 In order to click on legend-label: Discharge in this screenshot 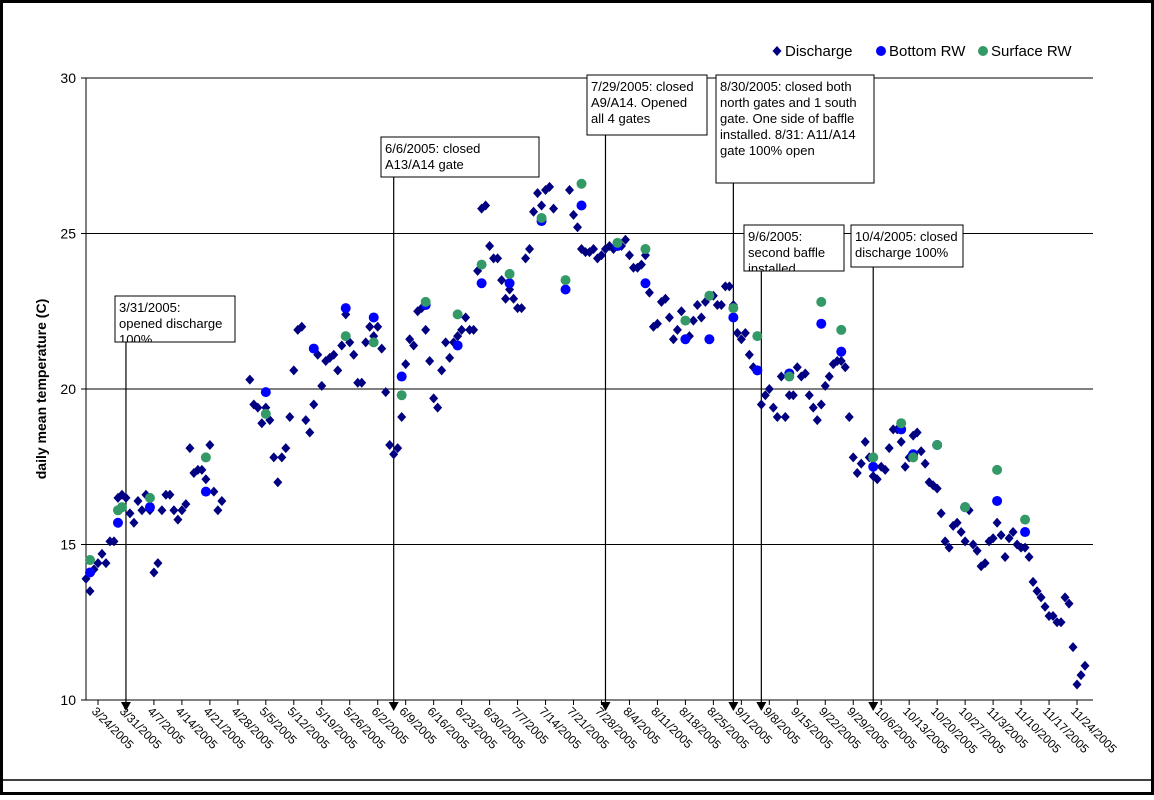, I will do `click(819, 51)`.